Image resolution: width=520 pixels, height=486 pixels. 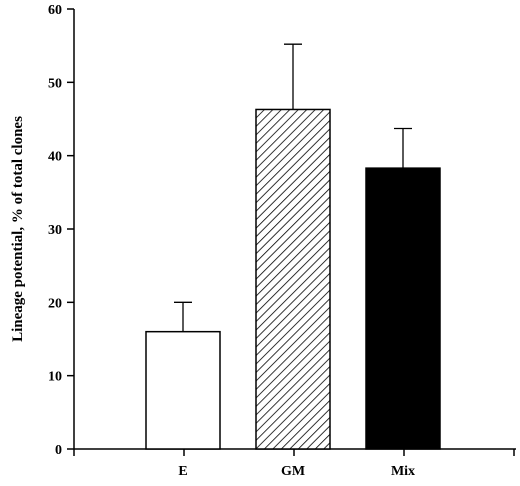 I want to click on y-axis: 0 10 20 30 40 50 60, so click(x=61, y=230).